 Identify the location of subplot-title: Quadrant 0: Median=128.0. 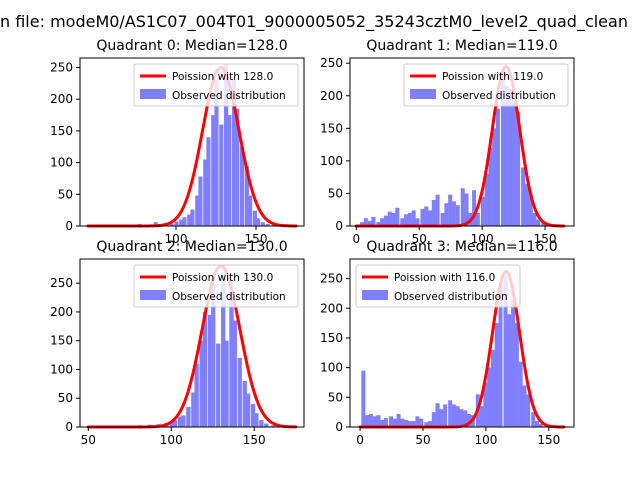
(191, 46).